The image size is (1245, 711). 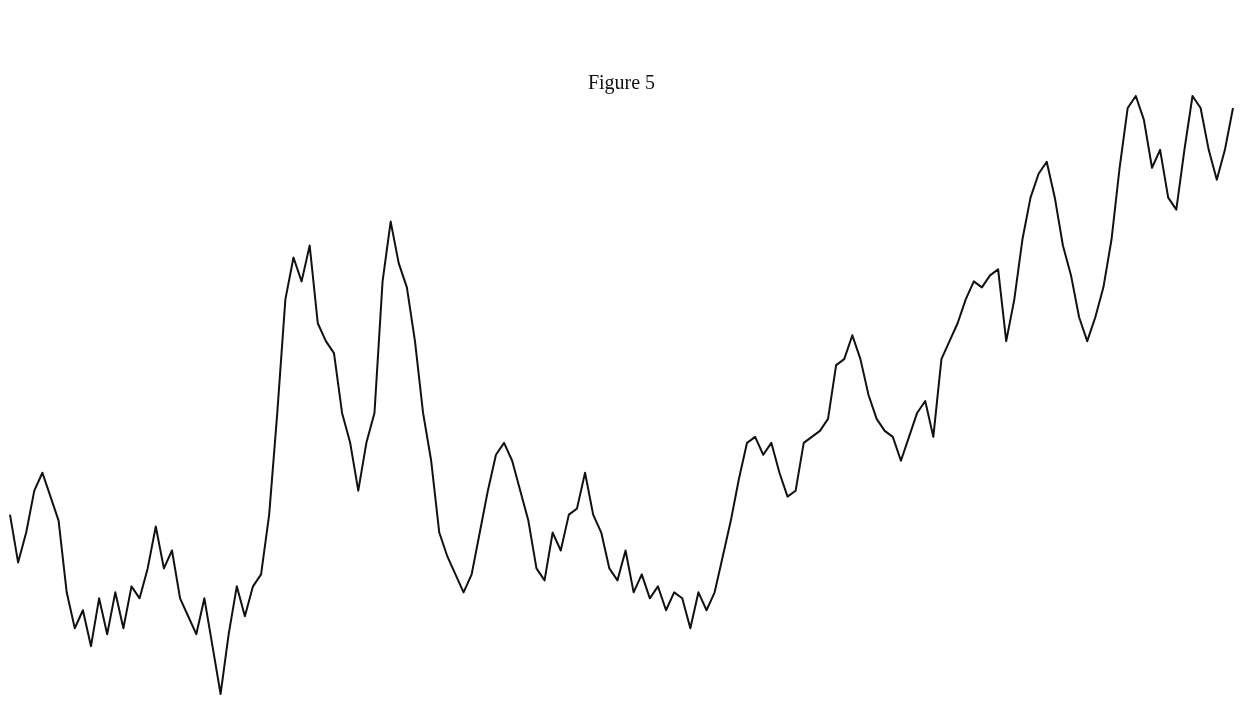 What do you see at coordinates (621, 83) in the screenshot?
I see `chart-title: Figure 5` at bounding box center [621, 83].